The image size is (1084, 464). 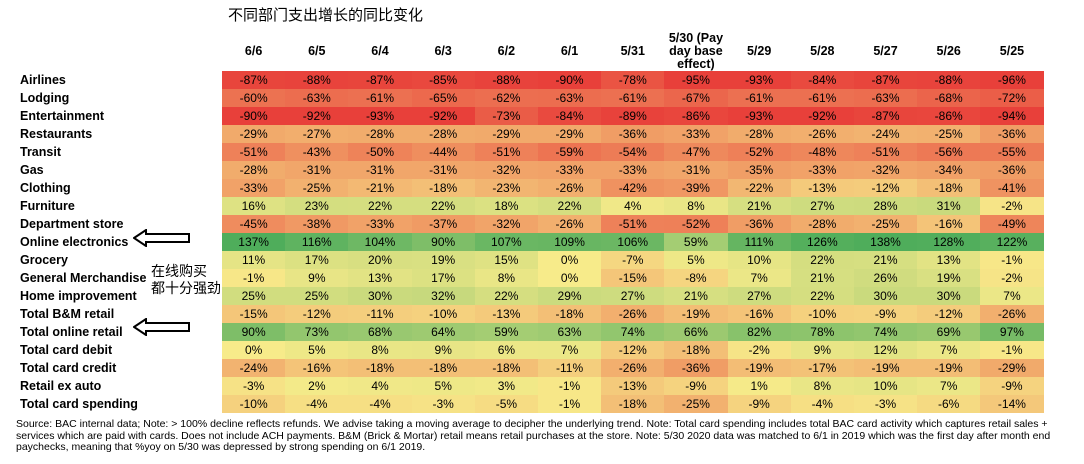 I want to click on heatmap-cell: 66%, so click(x=696, y=332).